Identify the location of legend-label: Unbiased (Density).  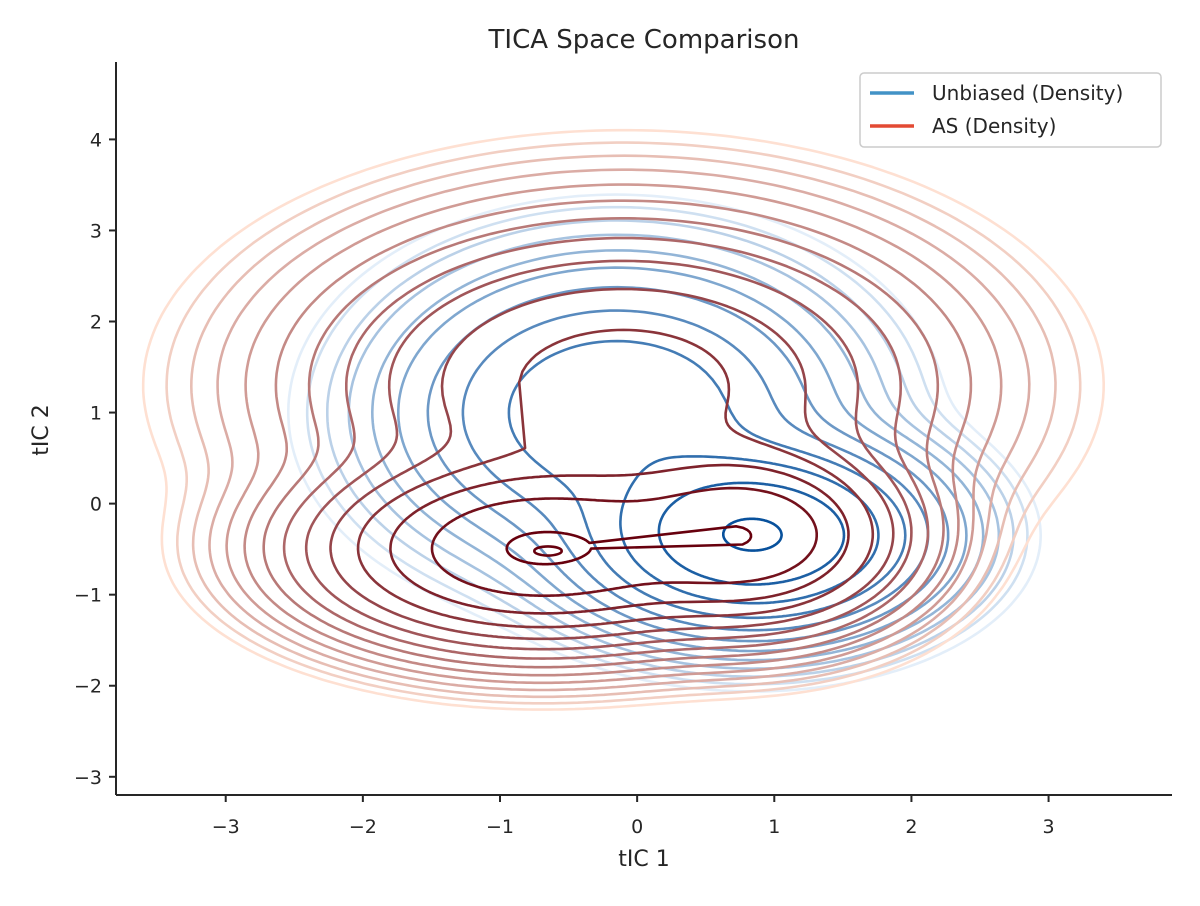
(1027, 93).